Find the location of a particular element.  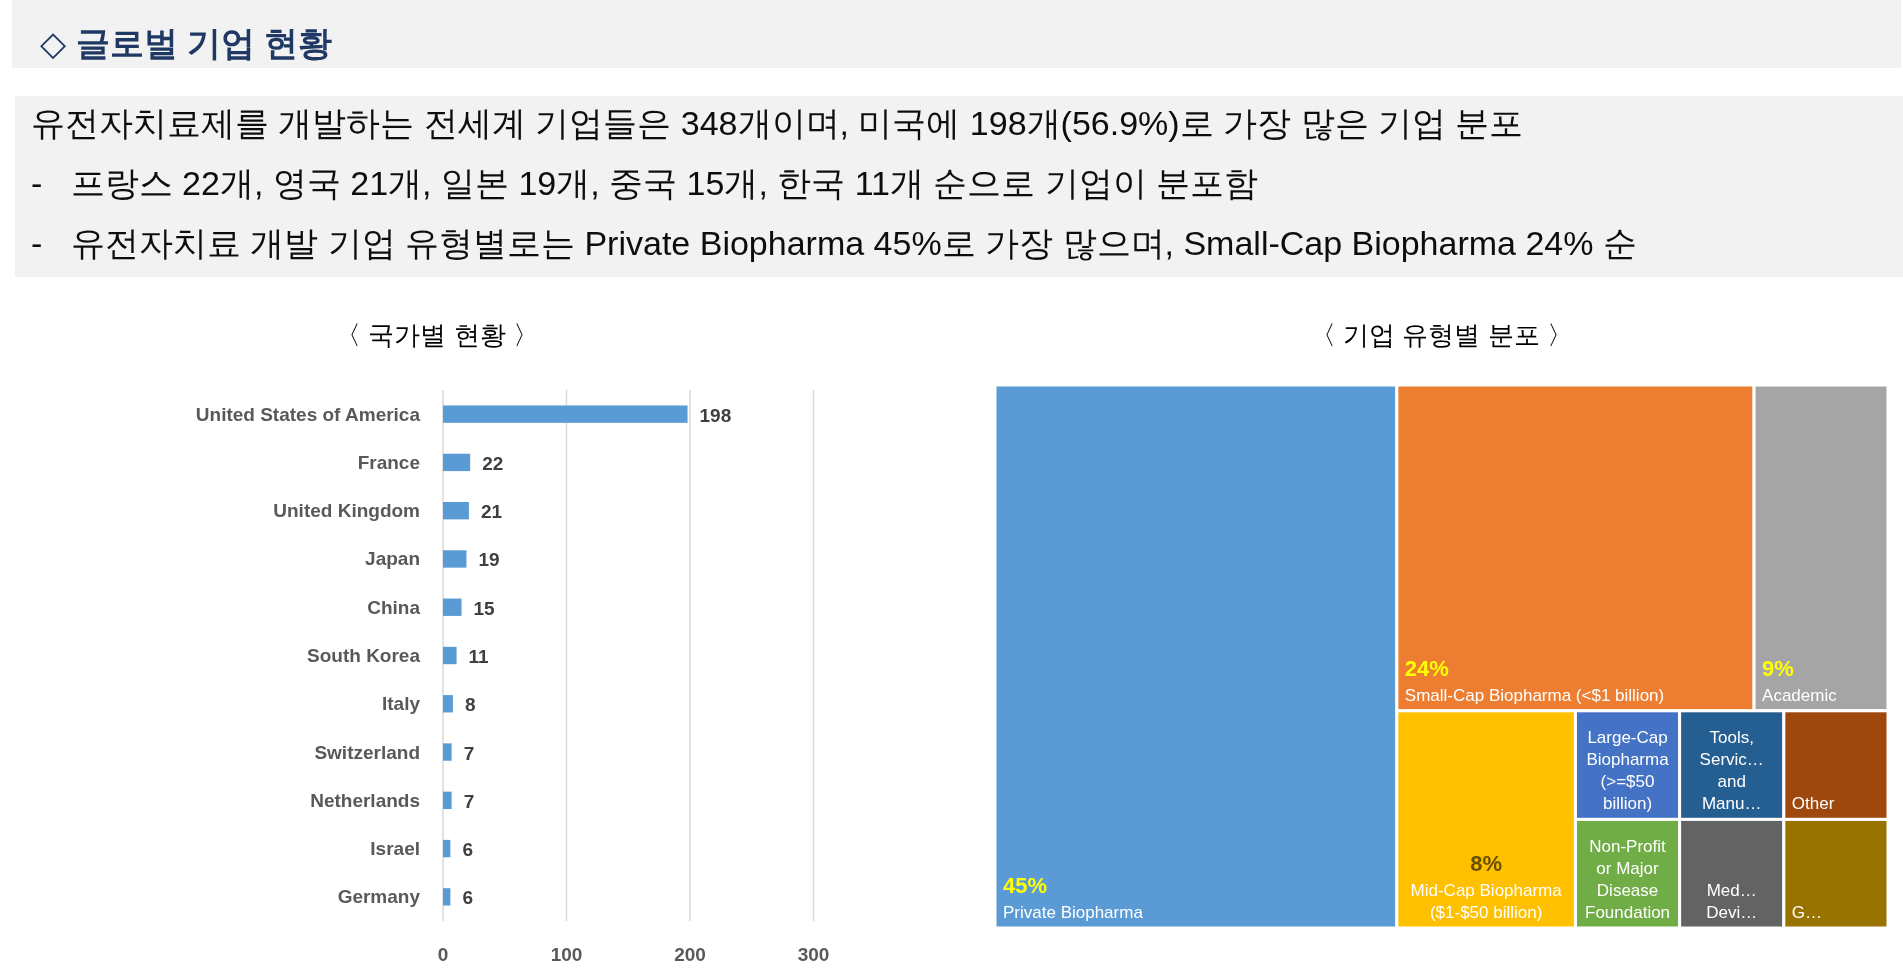

data-label: 8% is located at coordinates (1486, 863).